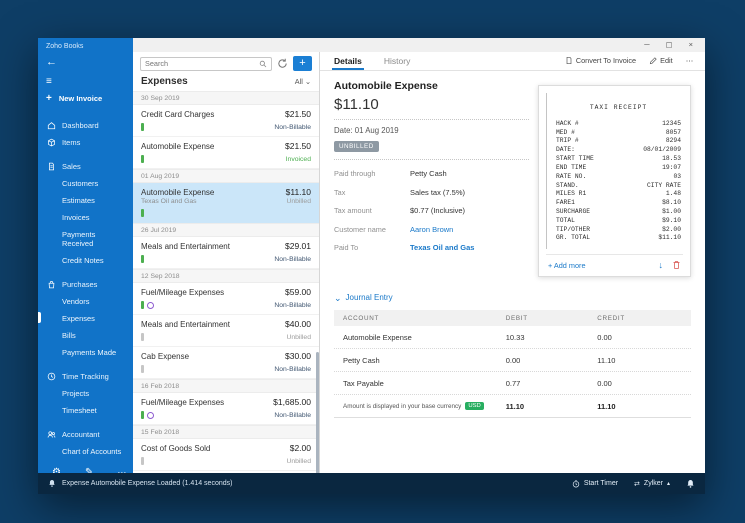 This screenshot has height=523, width=745. What do you see at coordinates (317, 412) in the screenshot?
I see `list-scrollbar` at bounding box center [317, 412].